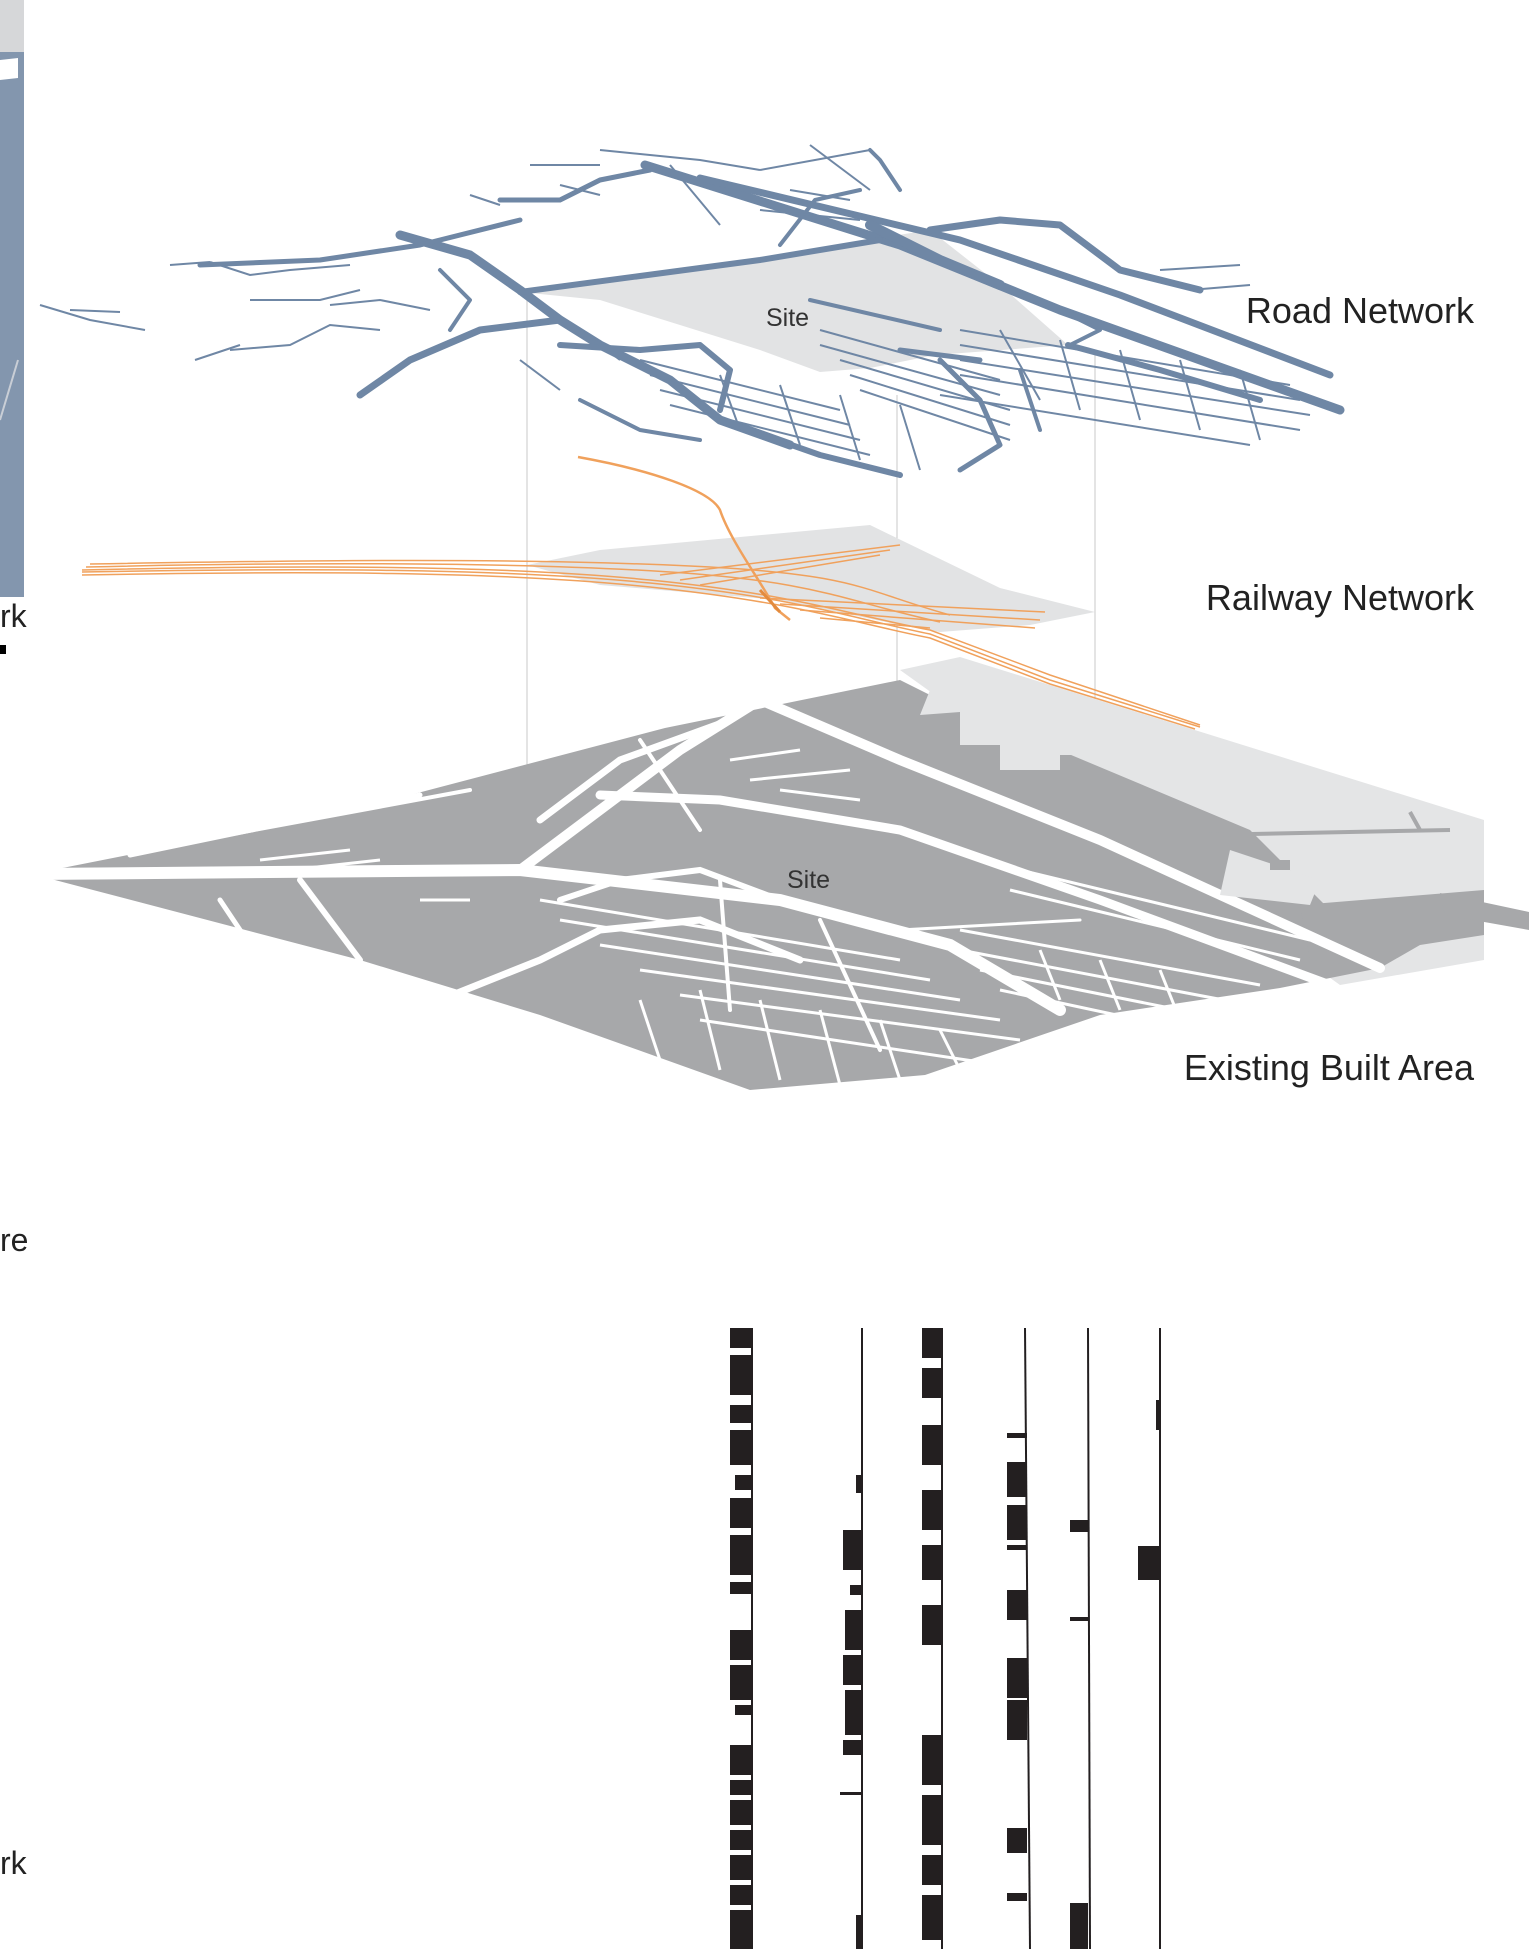  I want to click on existing-built-area-label: Existing Built Area, so click(1328, 1067).